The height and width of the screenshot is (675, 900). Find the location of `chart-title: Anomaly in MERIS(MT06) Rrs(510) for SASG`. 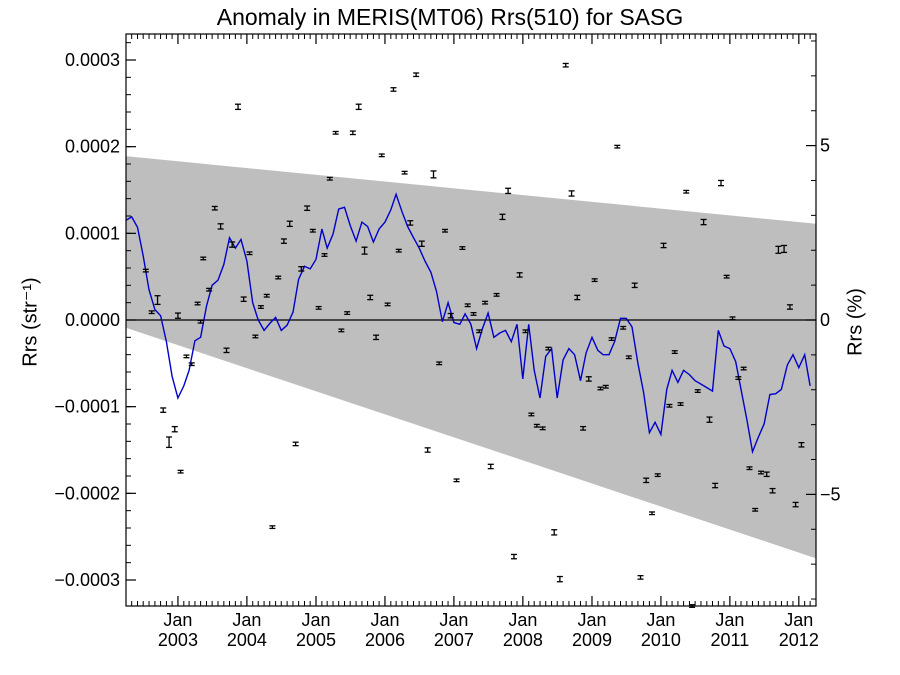

chart-title: Anomaly in MERIS(MT06) Rrs(510) for SASG is located at coordinates (450, 17).